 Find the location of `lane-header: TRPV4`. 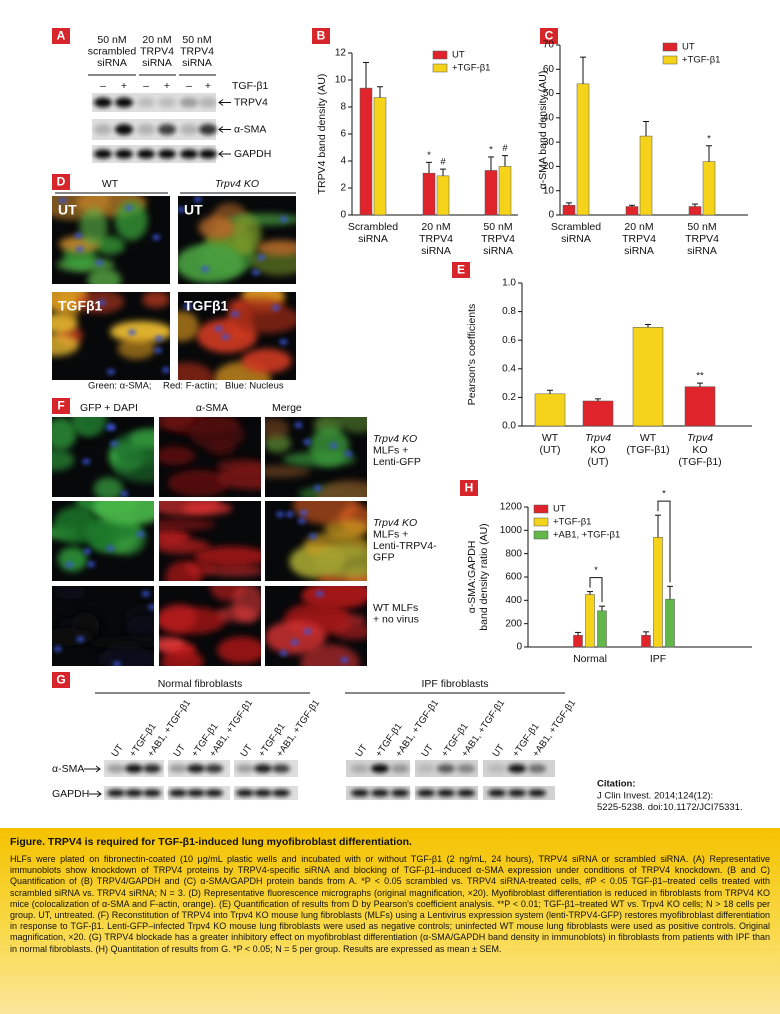

lane-header: TRPV4 is located at coordinates (197, 51).